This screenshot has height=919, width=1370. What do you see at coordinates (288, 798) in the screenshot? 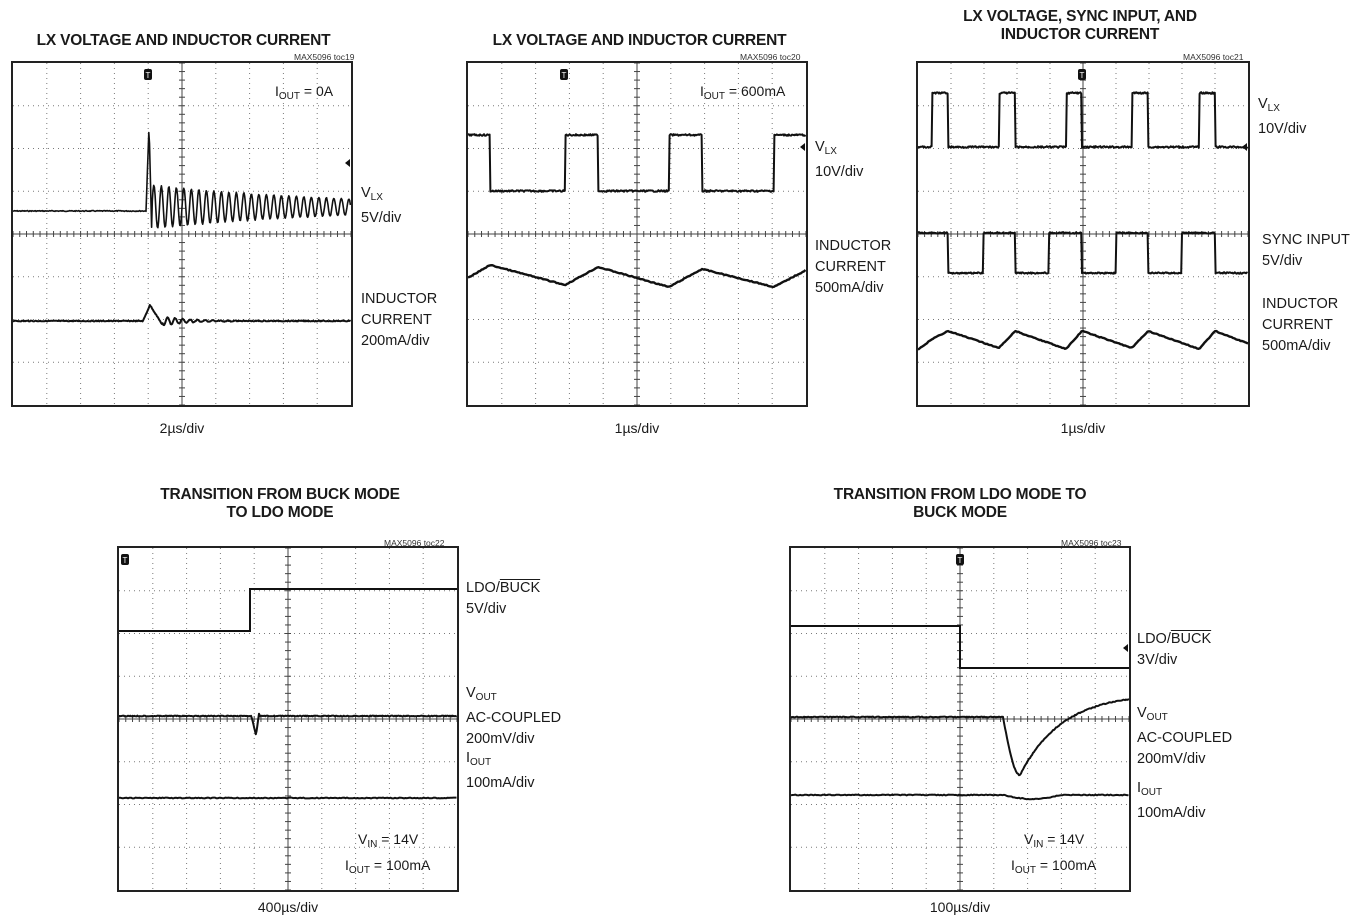
I see `trace-iout` at bounding box center [288, 798].